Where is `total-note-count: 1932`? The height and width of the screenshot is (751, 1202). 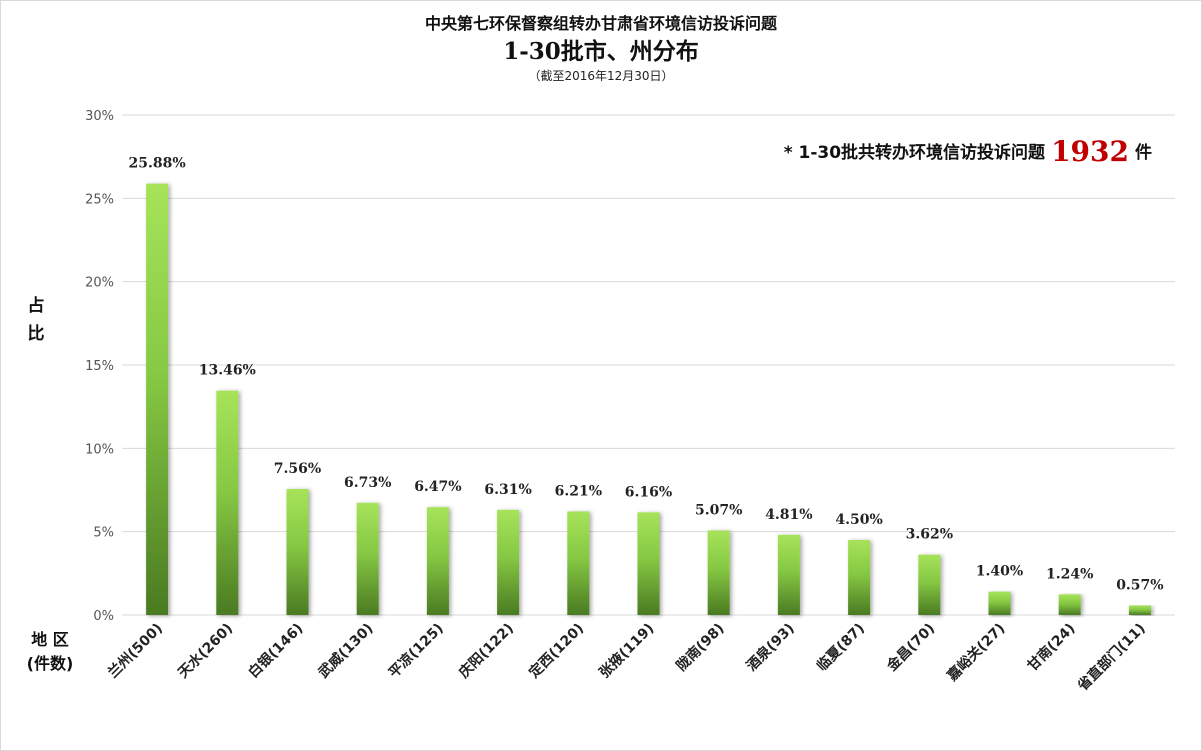 total-note-count: 1932 is located at coordinates (1090, 151).